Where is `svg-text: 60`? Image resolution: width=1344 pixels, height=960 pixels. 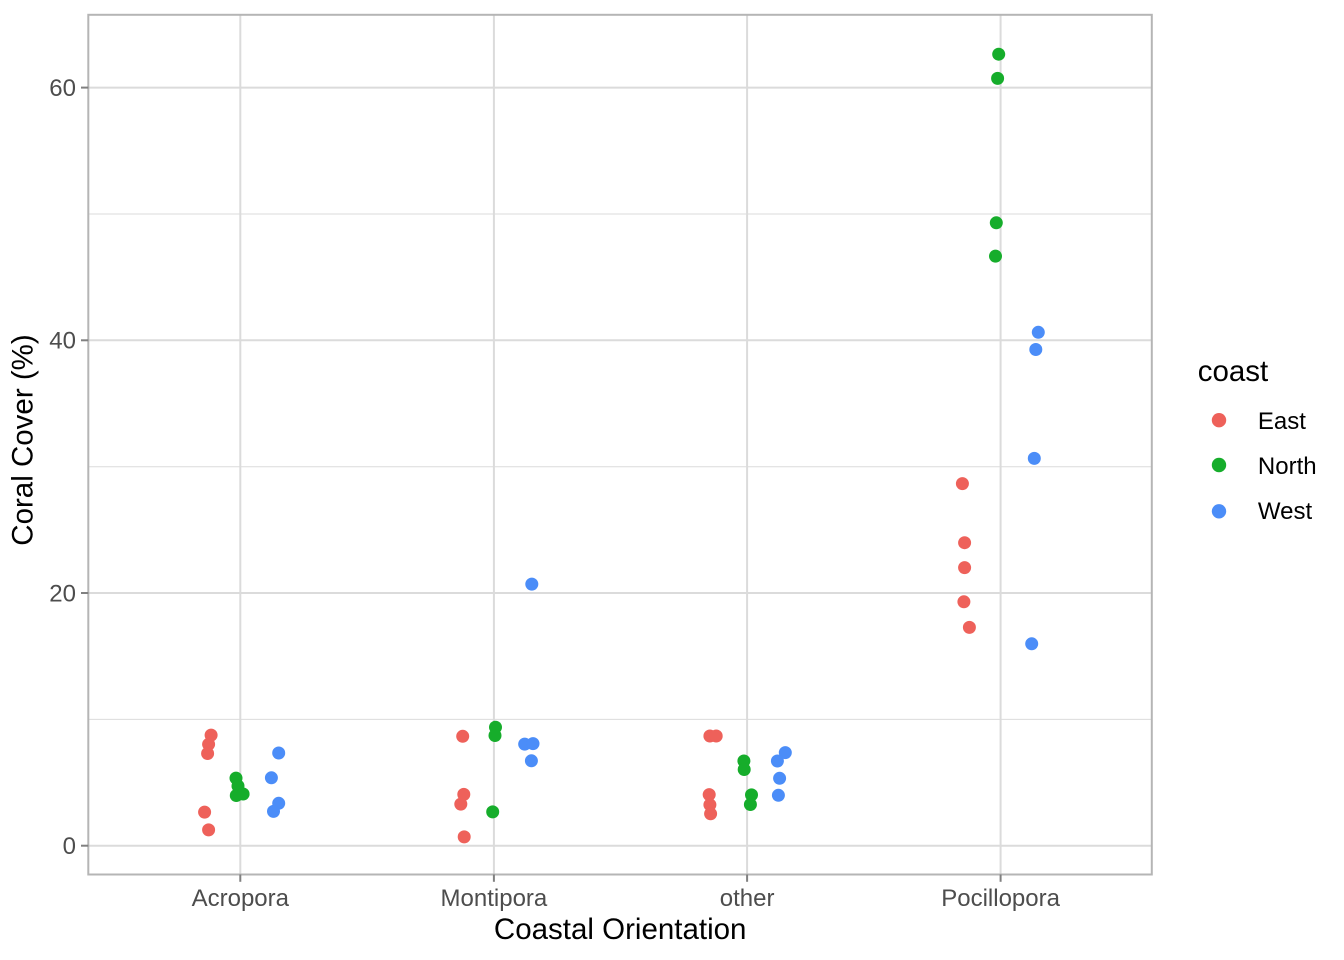 svg-text: 60 is located at coordinates (62, 88).